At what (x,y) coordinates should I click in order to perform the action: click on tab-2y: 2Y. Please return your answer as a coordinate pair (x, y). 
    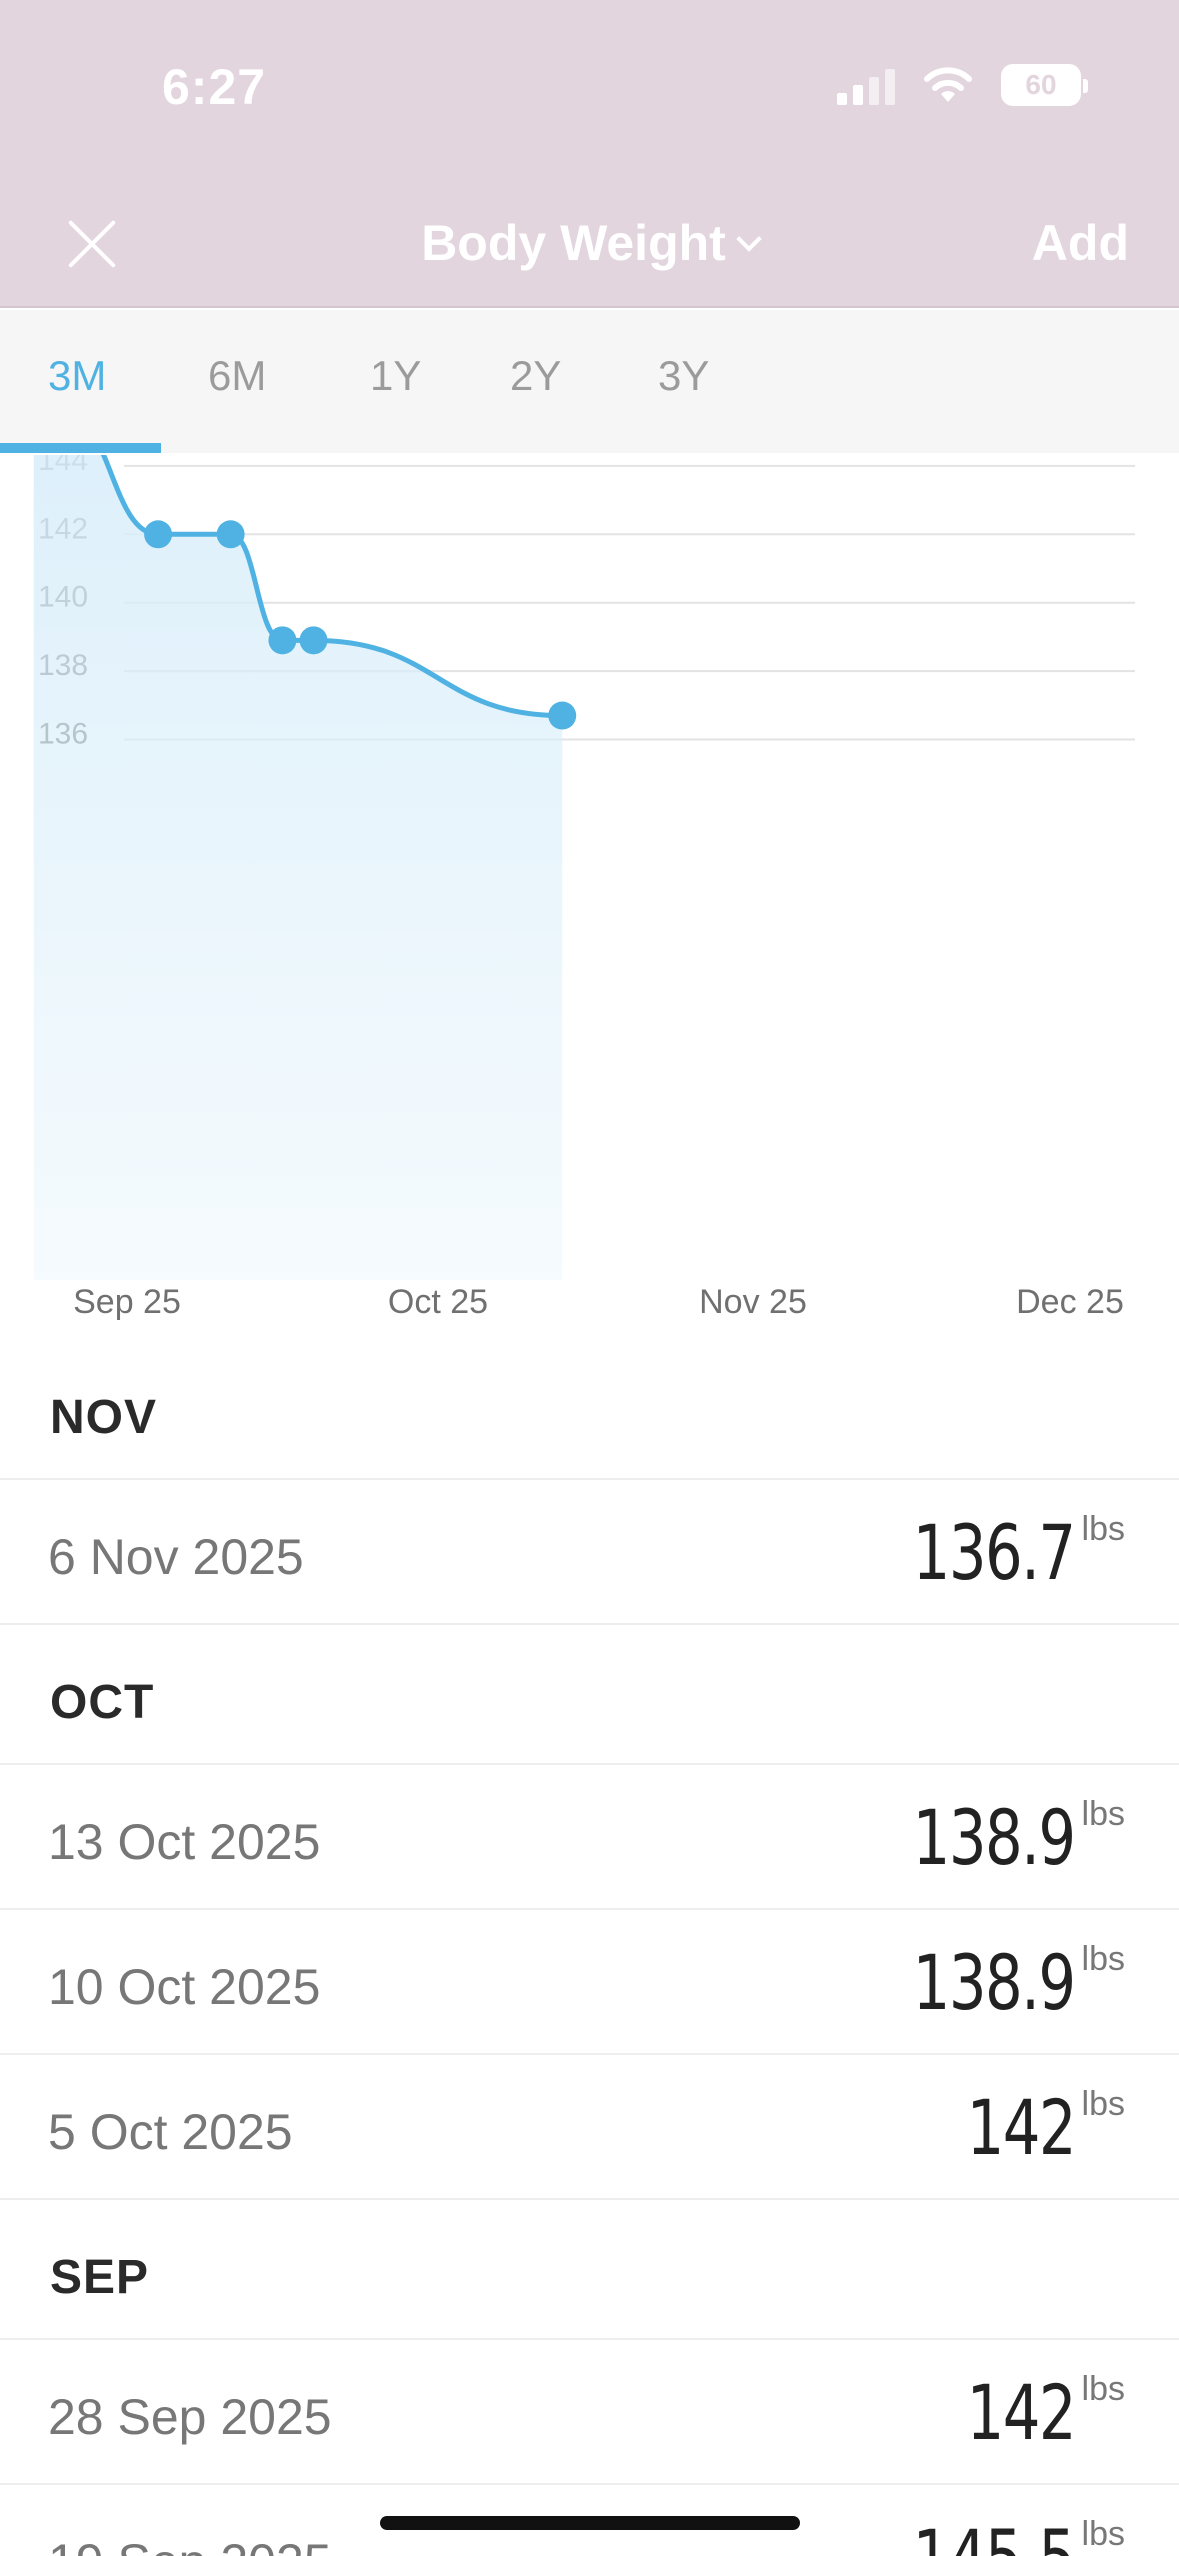
    Looking at the image, I should click on (536, 375).